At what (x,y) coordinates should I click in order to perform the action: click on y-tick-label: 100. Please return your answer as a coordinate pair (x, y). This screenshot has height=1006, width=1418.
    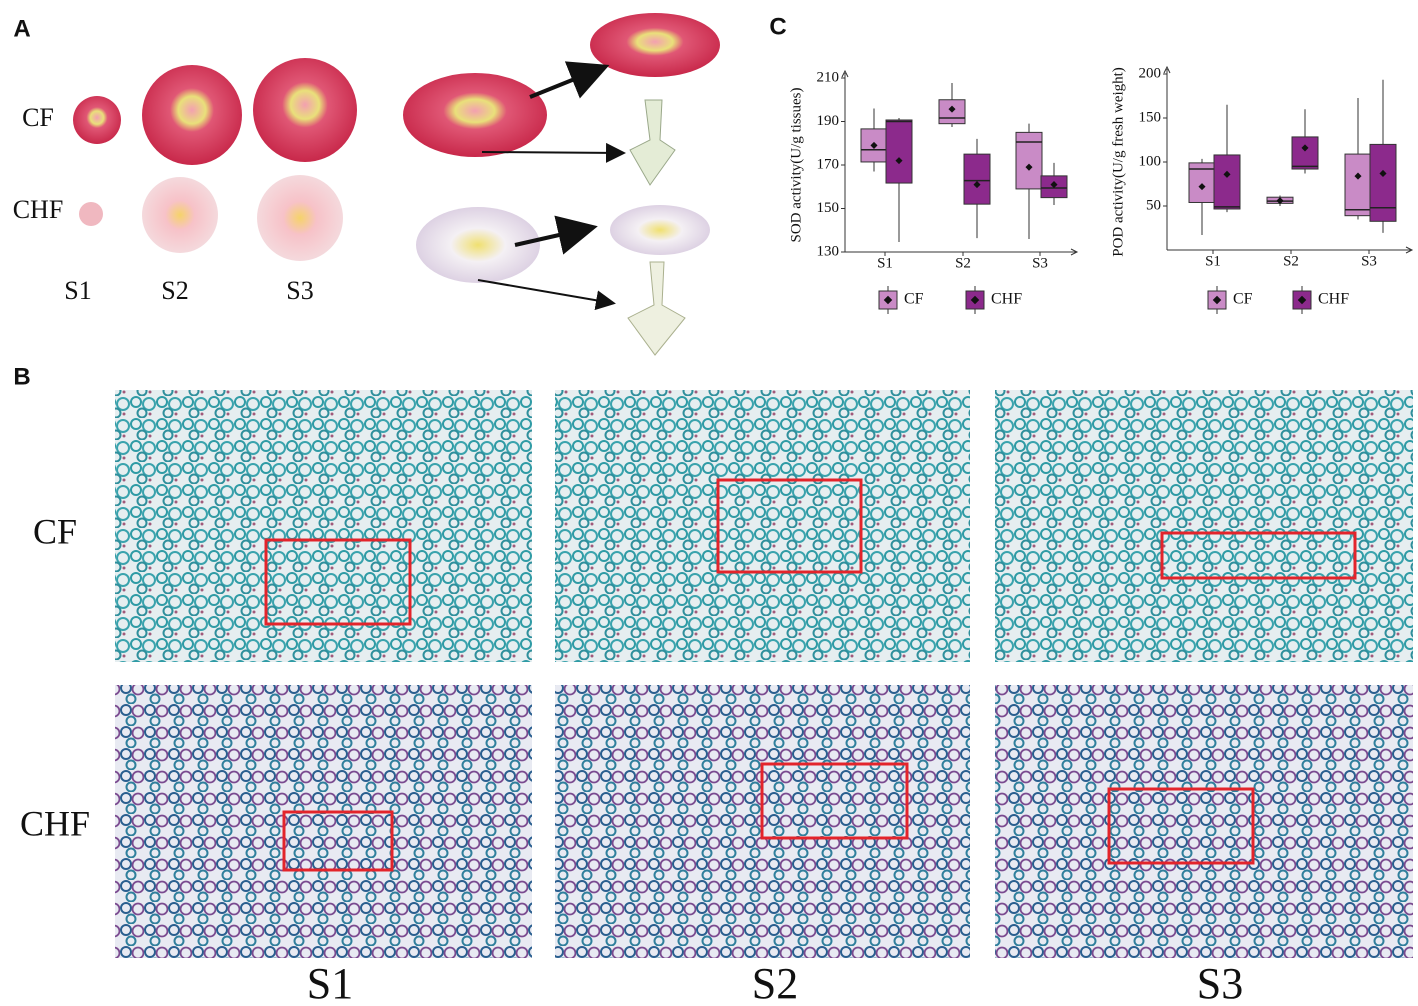
    Looking at the image, I should click on (1150, 161).